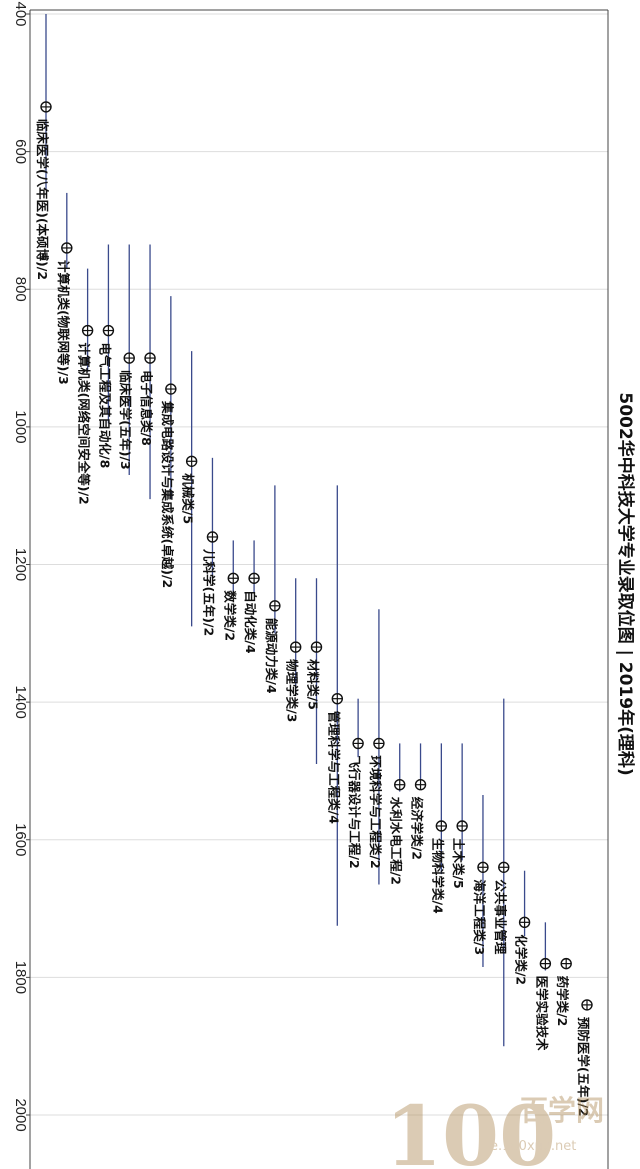  Describe the element at coordinates (271, 656) in the screenshot. I see `category-label: 能源动力类/4` at that location.